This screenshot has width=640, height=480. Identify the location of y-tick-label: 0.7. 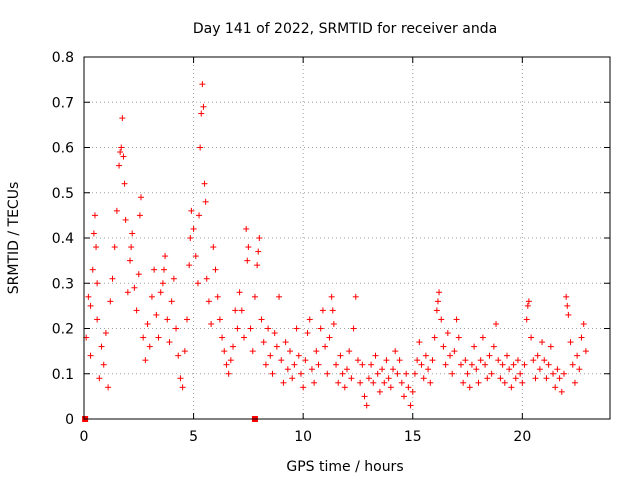
(63, 103).